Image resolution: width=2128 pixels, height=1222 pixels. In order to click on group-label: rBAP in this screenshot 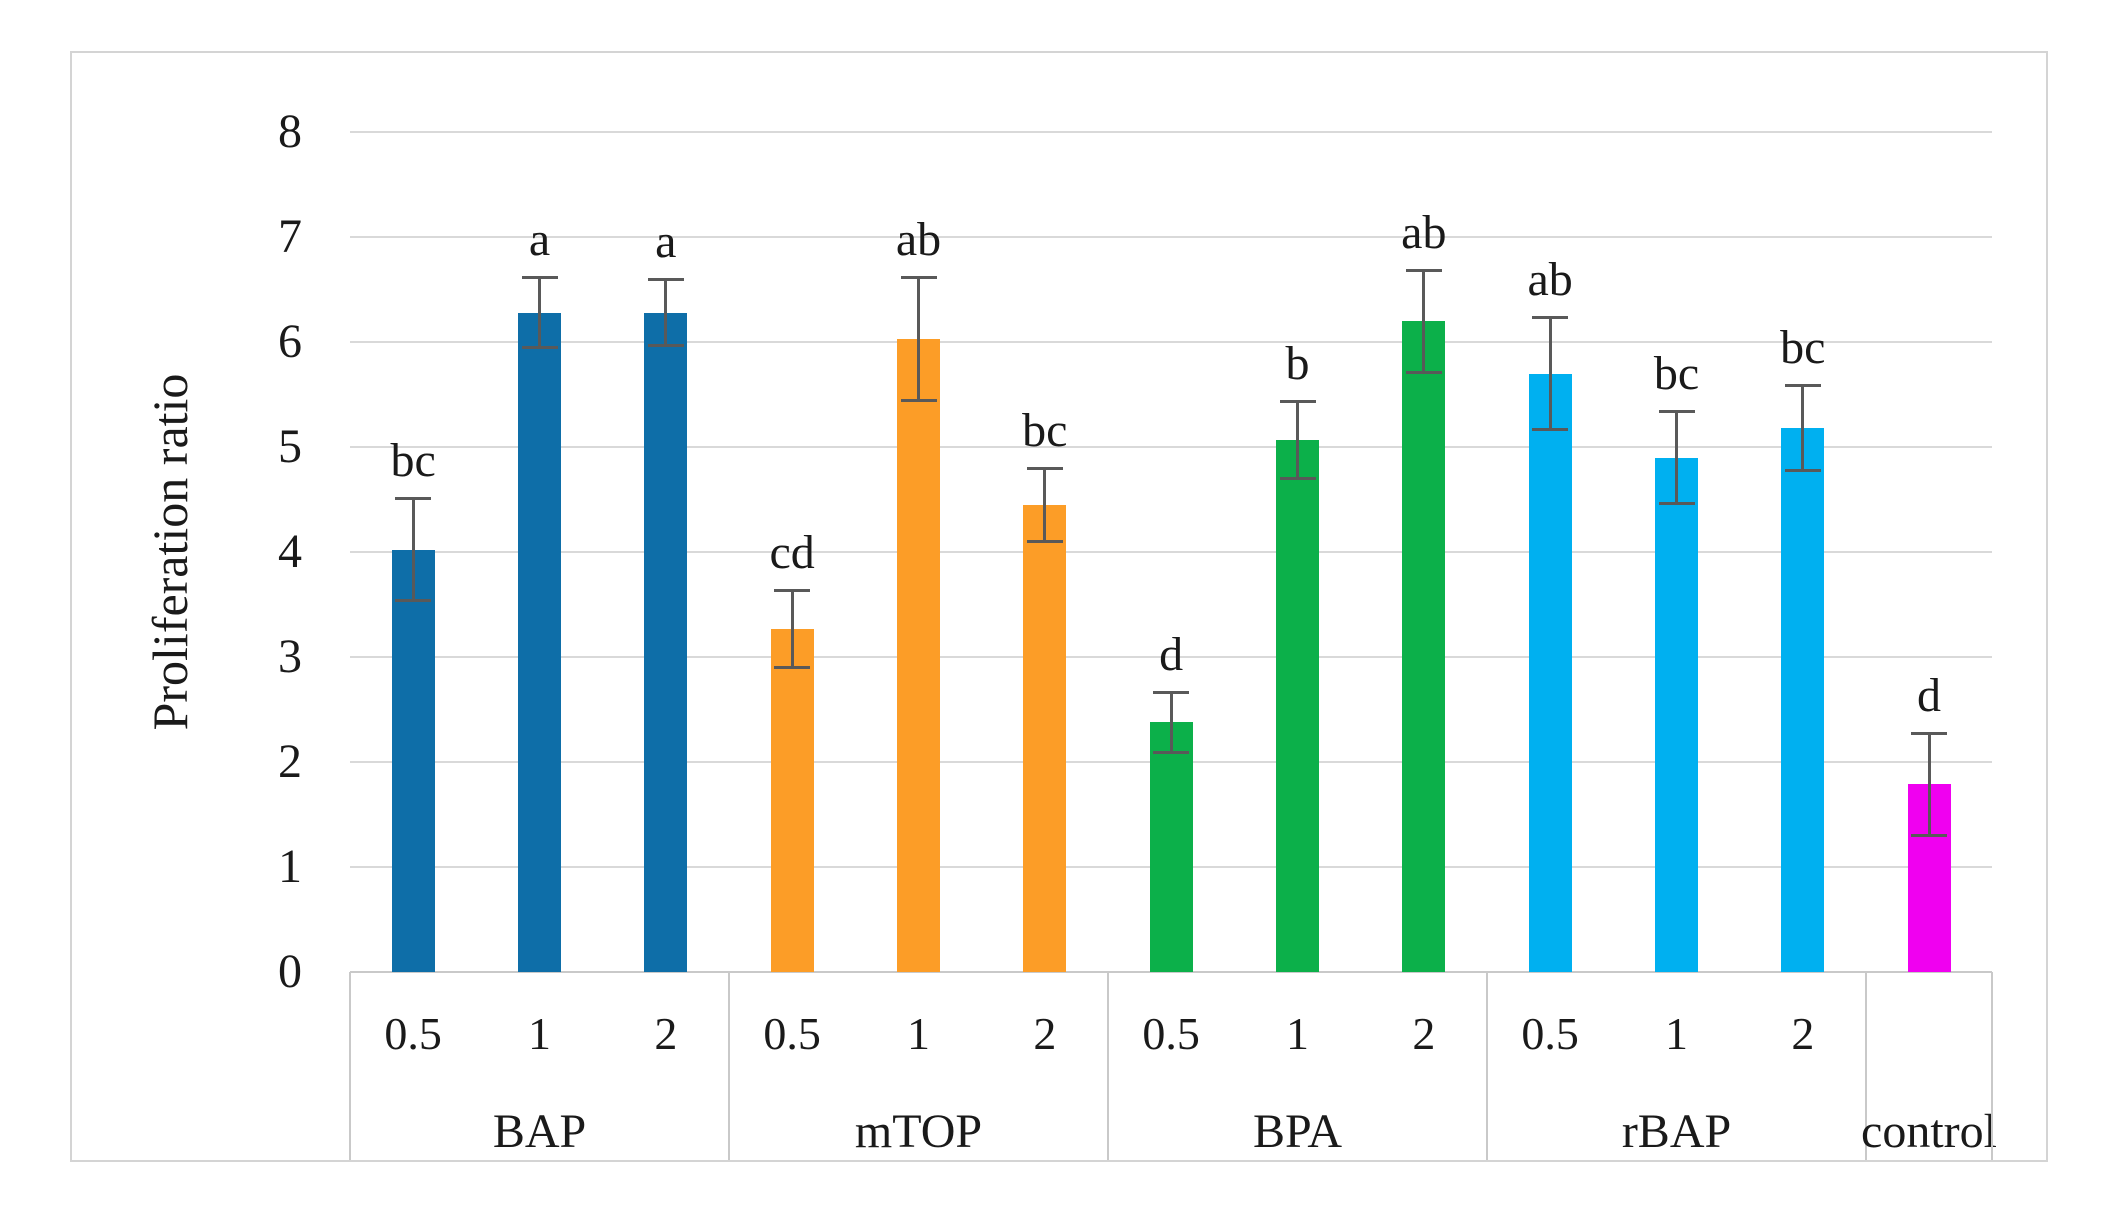, I will do `click(1676, 1131)`.